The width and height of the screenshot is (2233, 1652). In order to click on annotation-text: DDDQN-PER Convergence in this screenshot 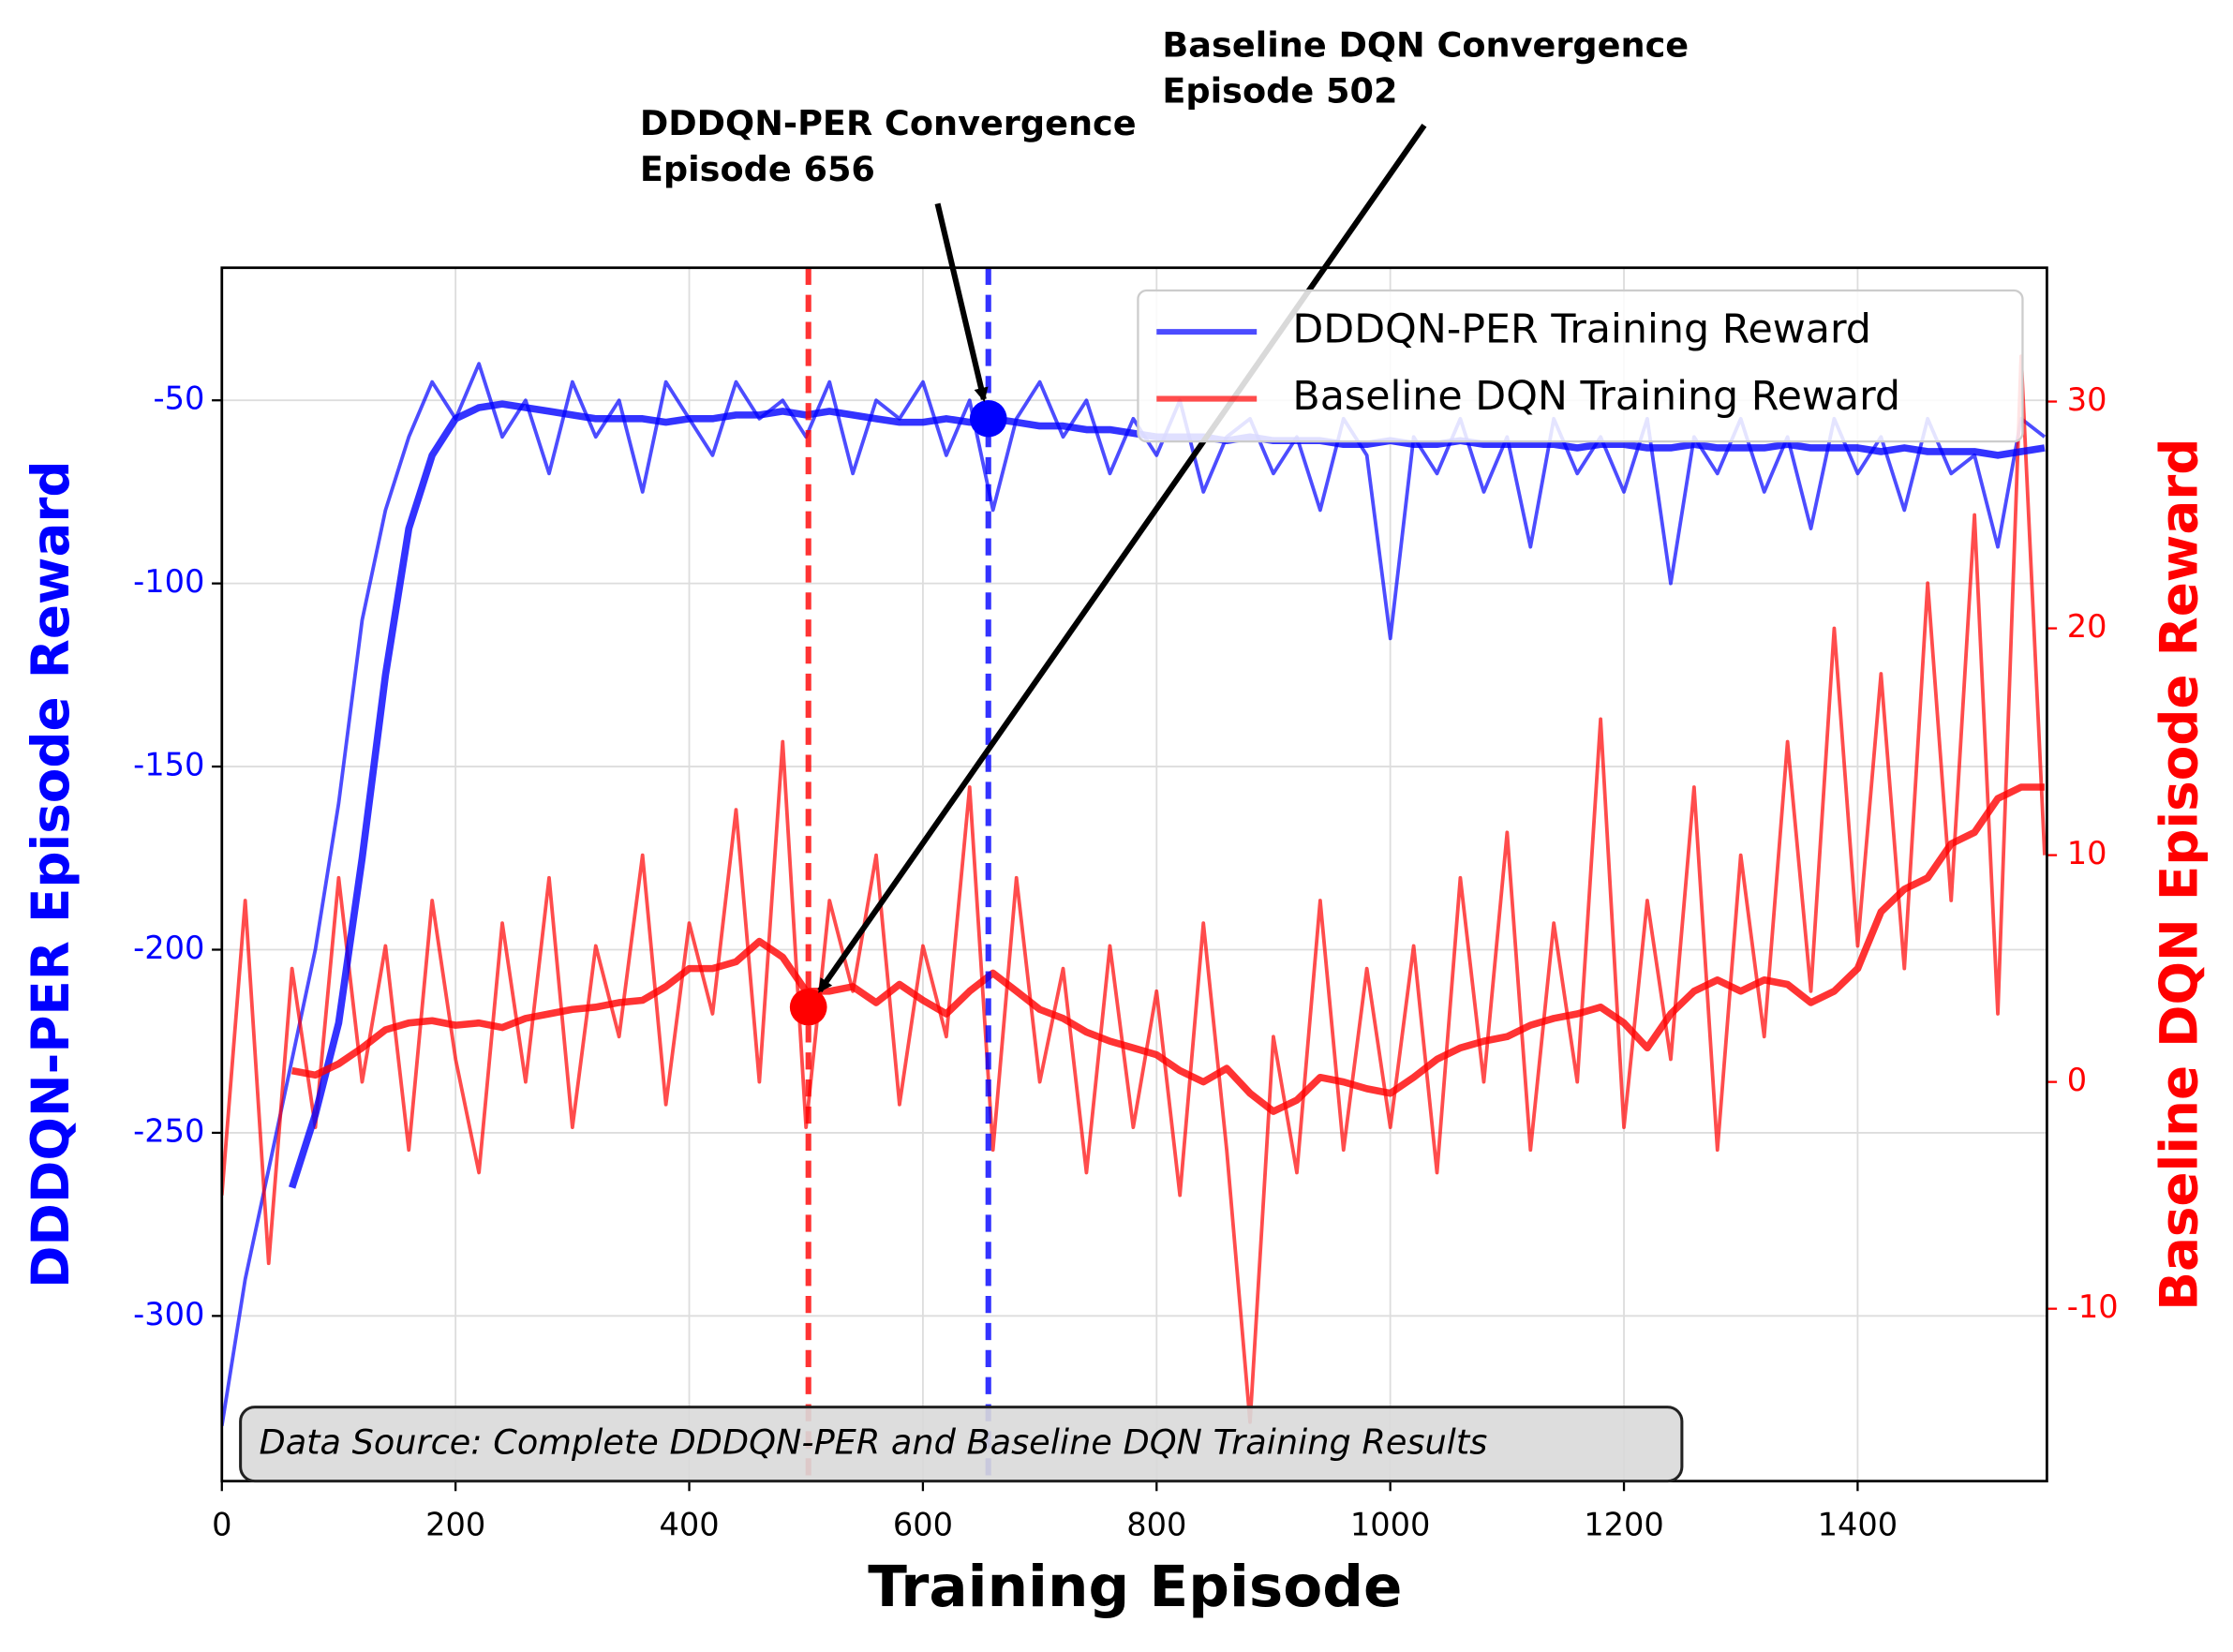, I will do `click(888, 123)`.